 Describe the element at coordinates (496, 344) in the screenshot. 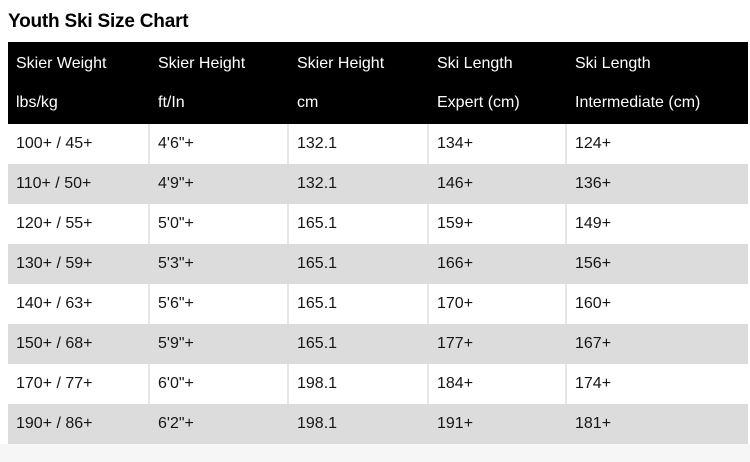

I see `table-cell: 177+` at that location.